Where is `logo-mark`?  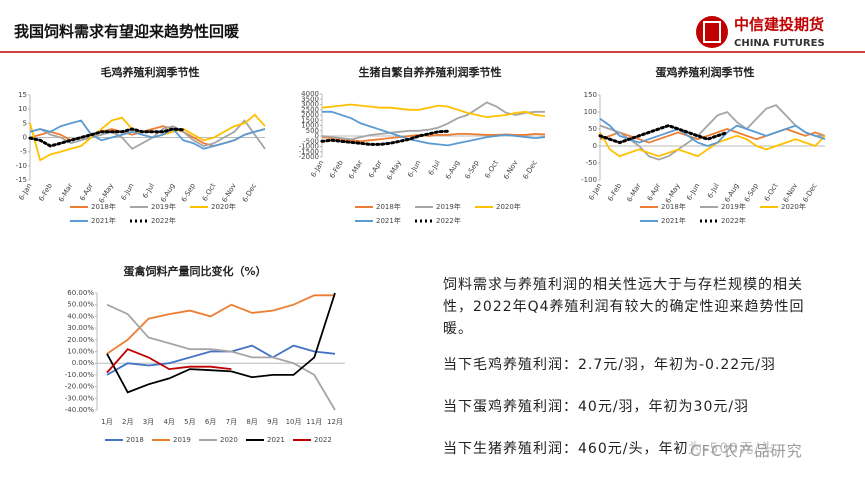 logo-mark is located at coordinates (712, 32).